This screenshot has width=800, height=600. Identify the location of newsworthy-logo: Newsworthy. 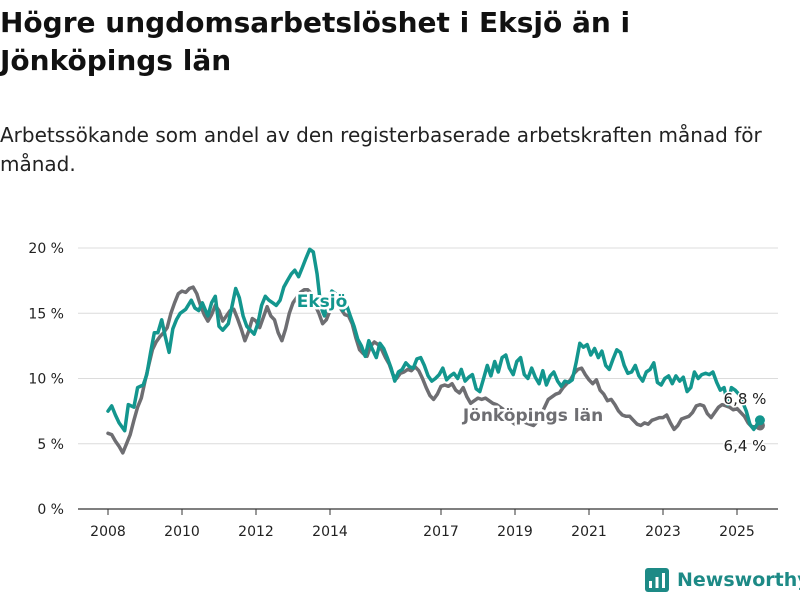
(722, 580).